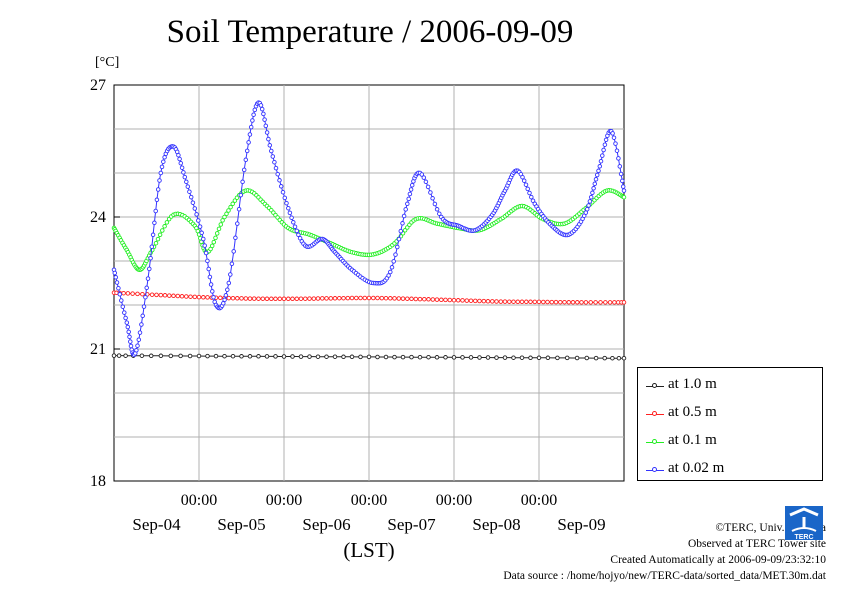 This screenshot has width=842, height=595. Describe the element at coordinates (730, 388) in the screenshot. I see `legend-item: at 1.0 m` at that location.